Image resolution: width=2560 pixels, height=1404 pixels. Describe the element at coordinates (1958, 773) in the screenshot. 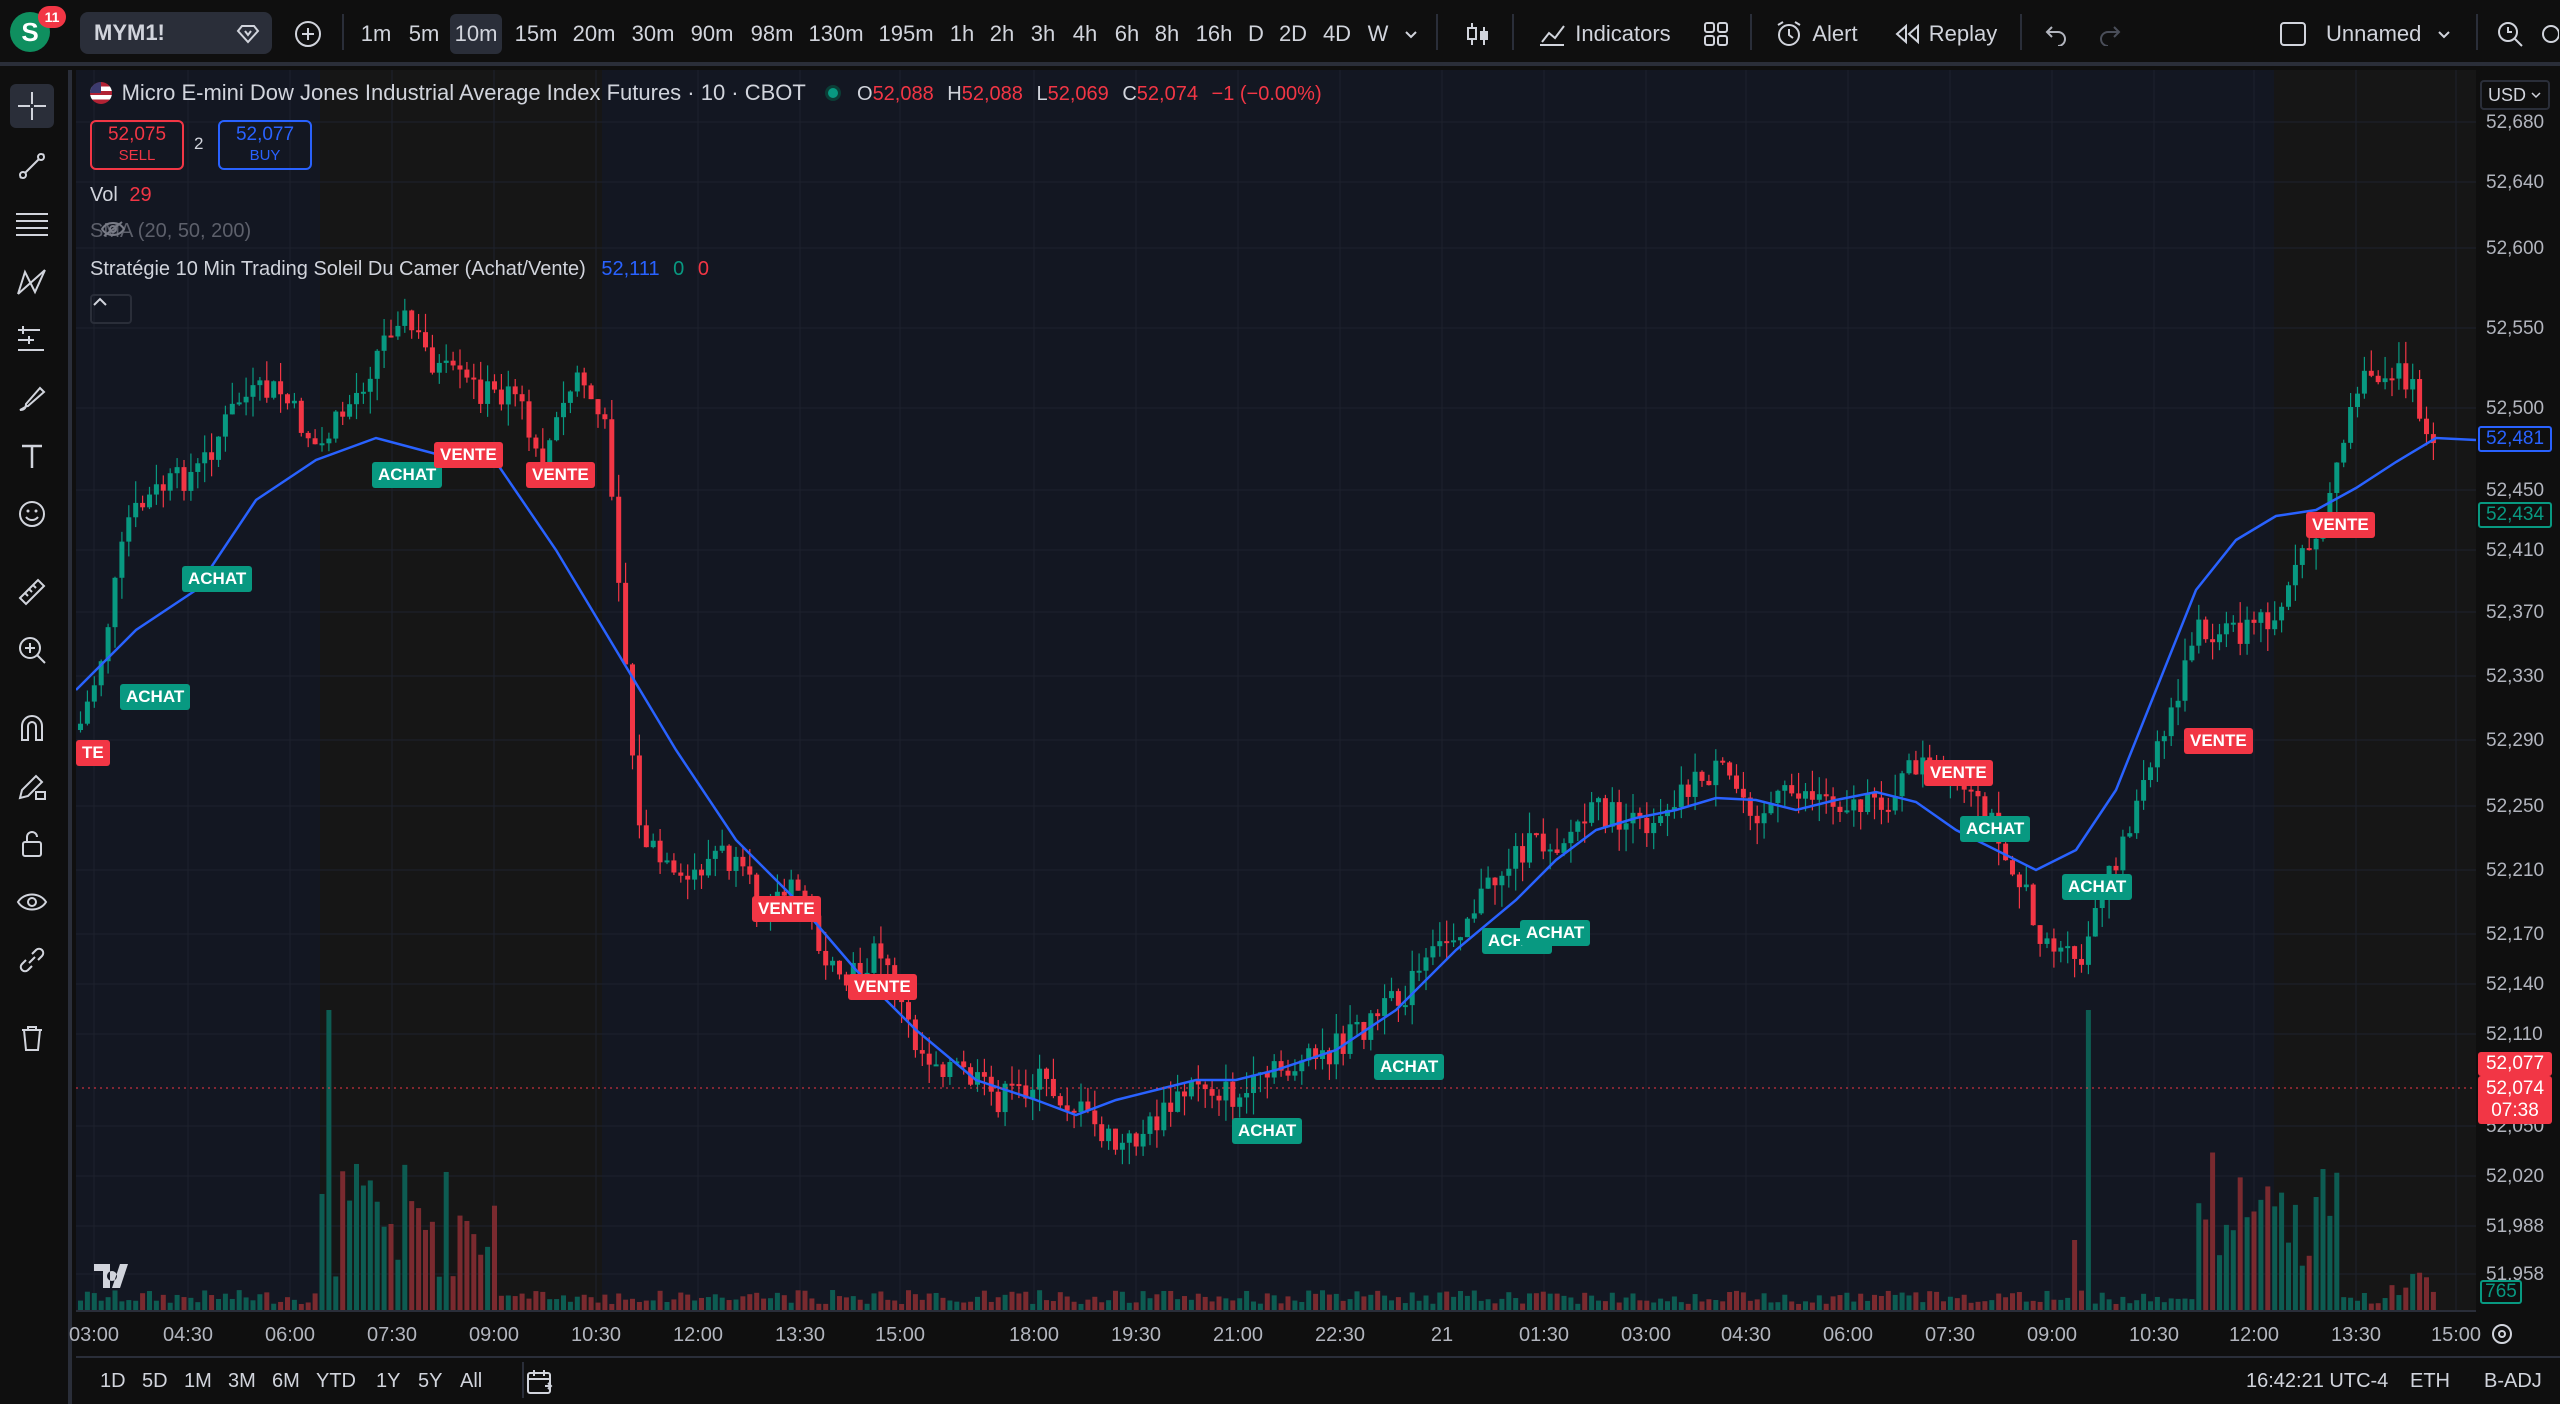

I see `signal-sell: VENTE` at that location.